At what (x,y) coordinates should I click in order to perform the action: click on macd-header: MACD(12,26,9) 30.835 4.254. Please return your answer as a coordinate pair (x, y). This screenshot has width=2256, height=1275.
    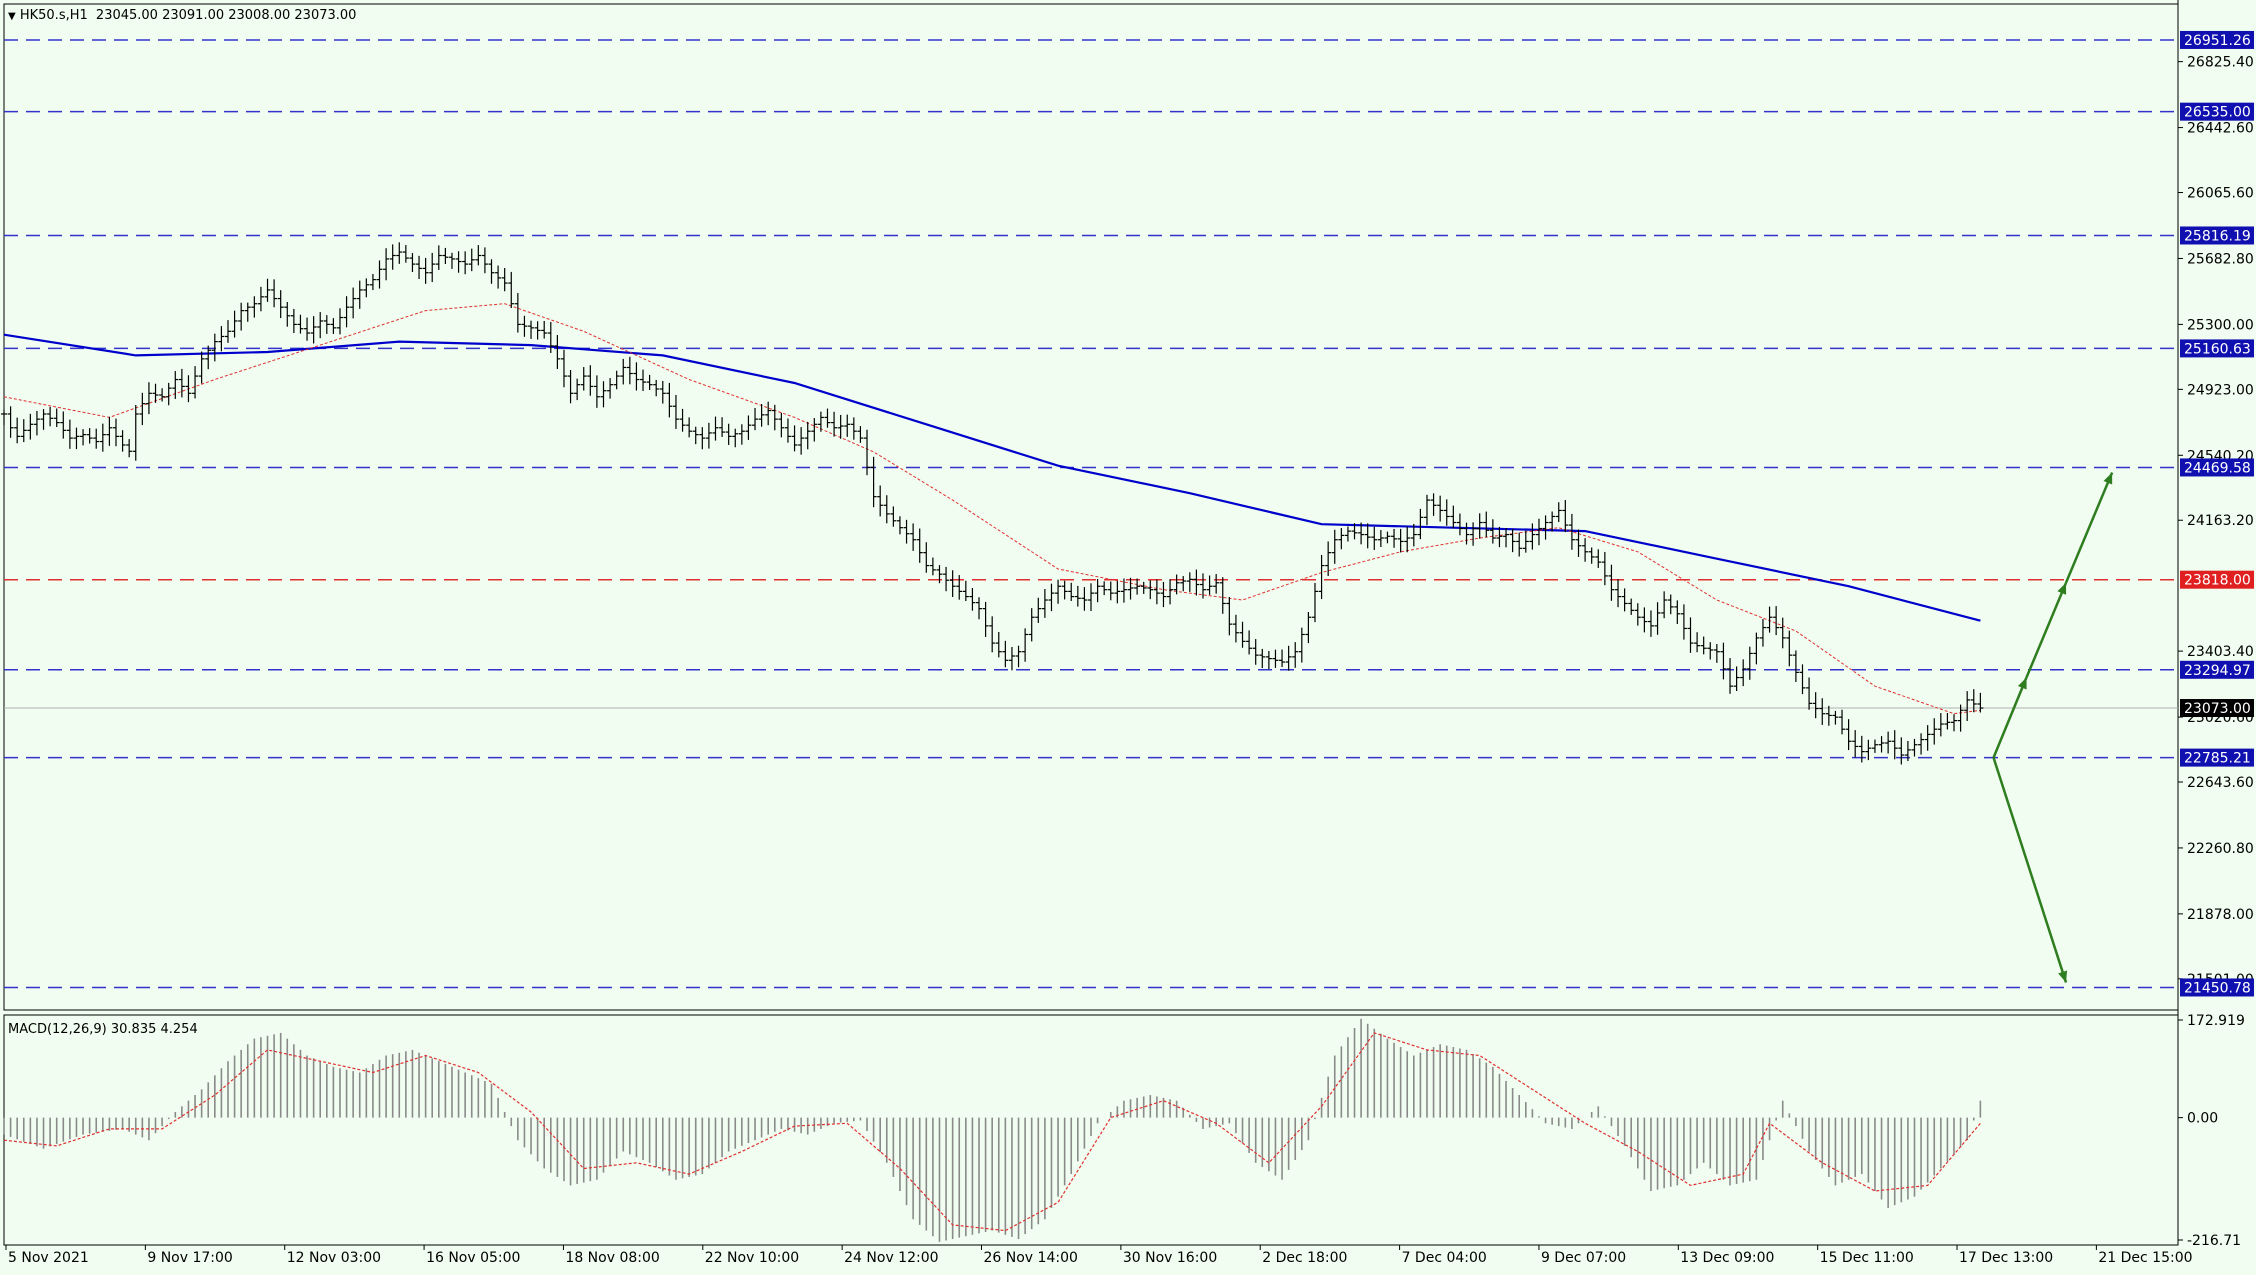
    Looking at the image, I should click on (103, 1029).